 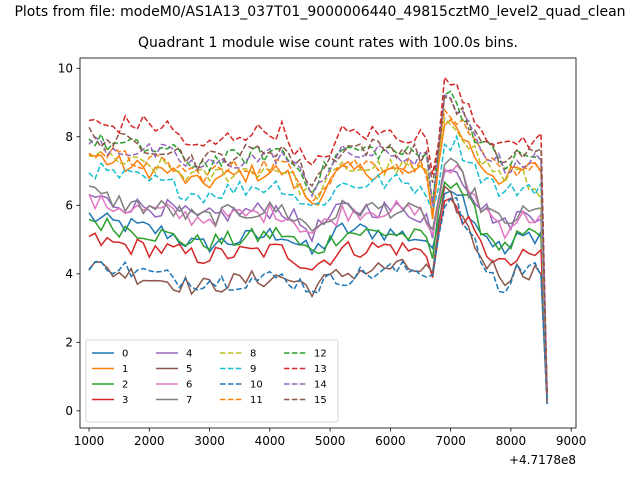 I want to click on legend-label-14: 14, so click(x=320, y=385).